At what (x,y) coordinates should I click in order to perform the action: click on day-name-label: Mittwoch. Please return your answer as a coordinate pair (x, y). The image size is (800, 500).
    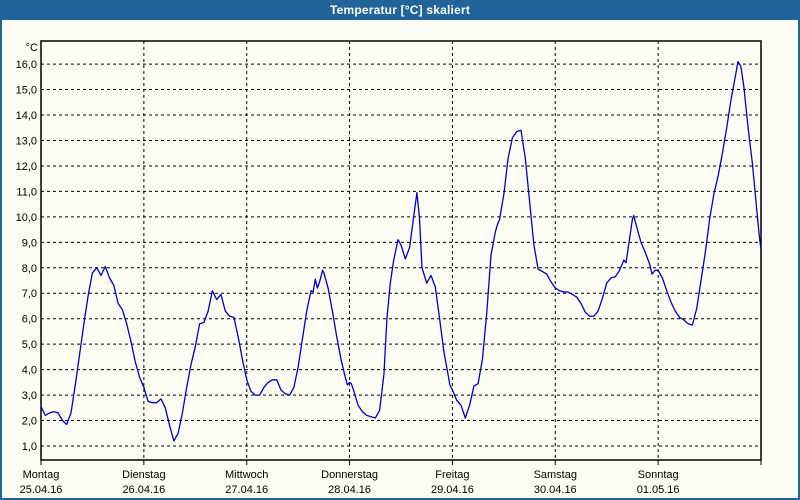
    Looking at the image, I should click on (246, 475).